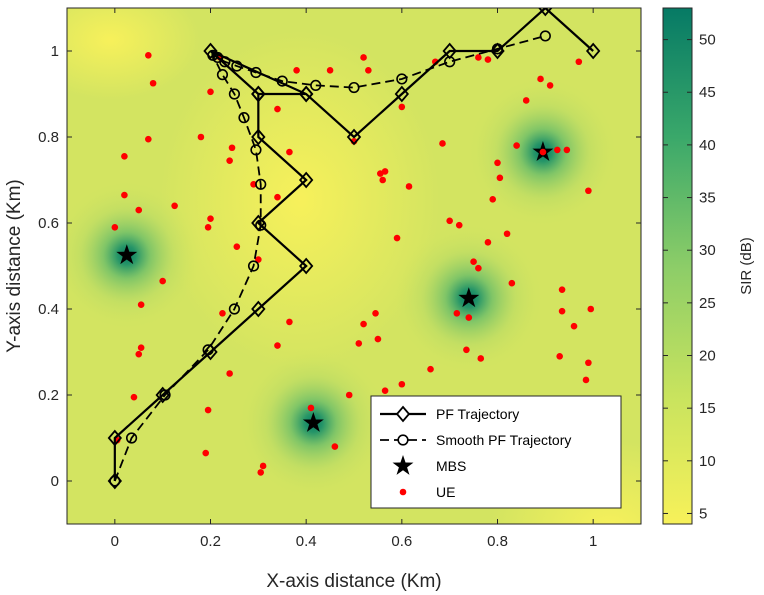 The image size is (764, 595). I want to click on legend-pf-marker, so click(403, 414).